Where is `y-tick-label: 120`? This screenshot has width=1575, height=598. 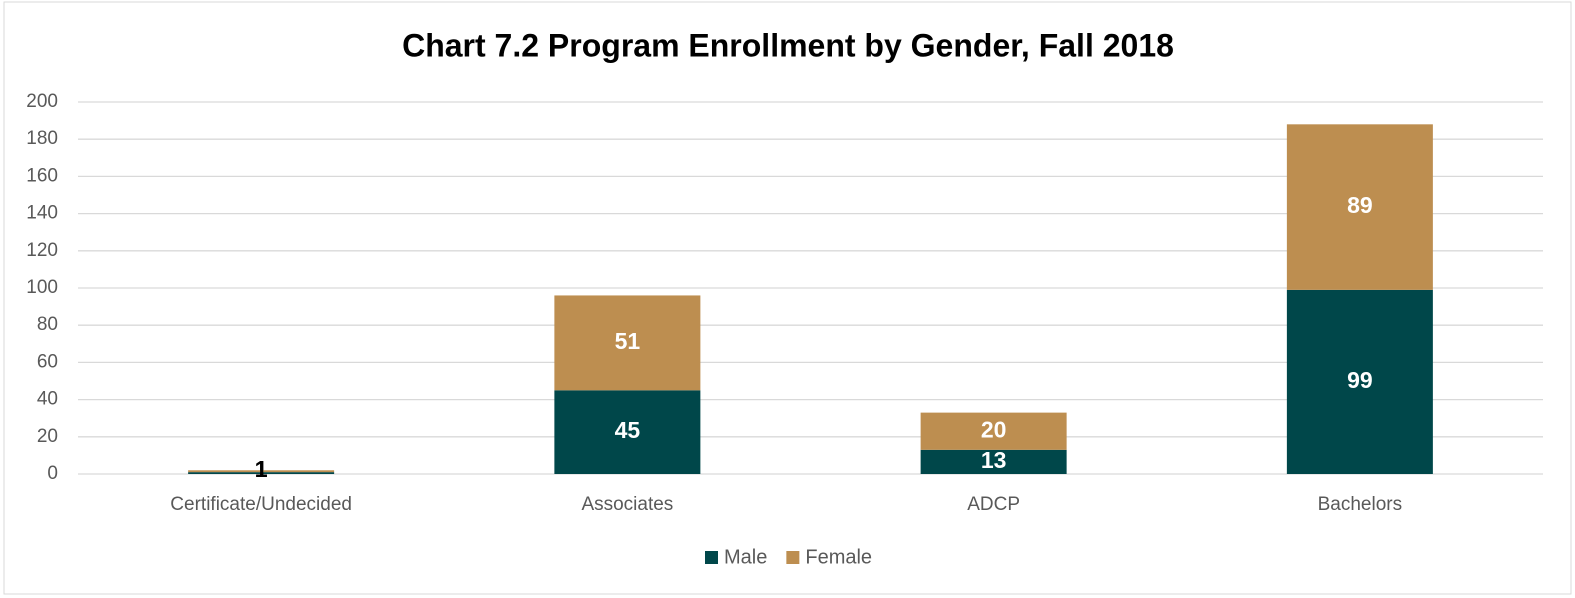 y-tick-label: 120 is located at coordinates (42, 250).